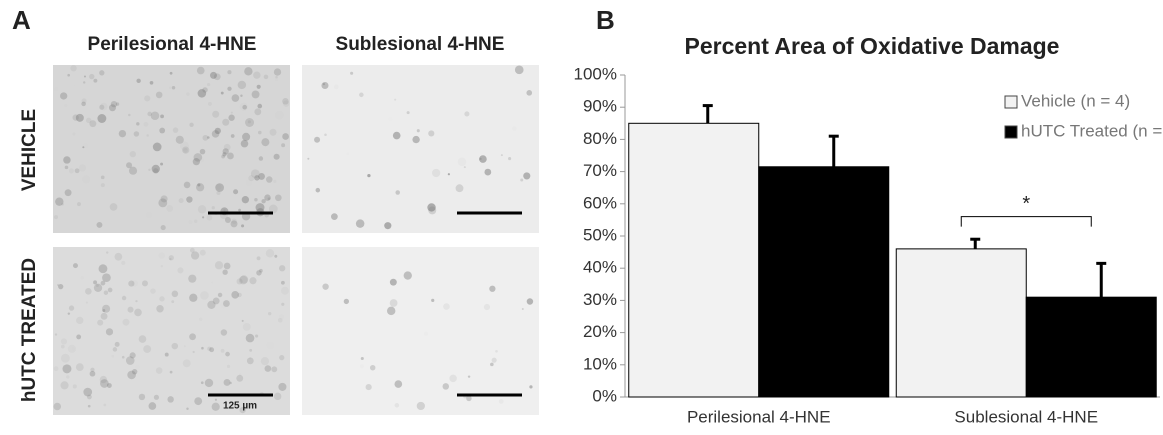  What do you see at coordinates (600, 234) in the screenshot?
I see `y-tick-label: 50%` at bounding box center [600, 234].